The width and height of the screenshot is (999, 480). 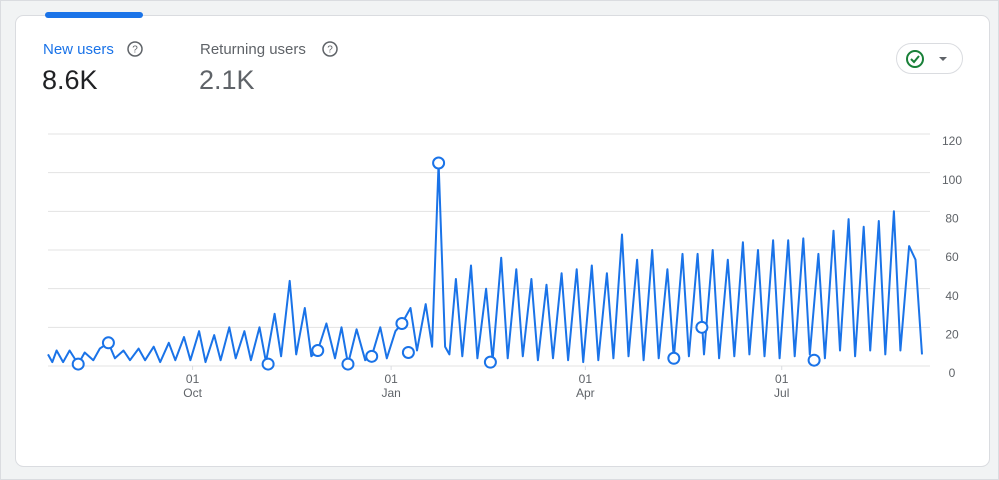 I want to click on dropdown-arrow, so click(x=943, y=59).